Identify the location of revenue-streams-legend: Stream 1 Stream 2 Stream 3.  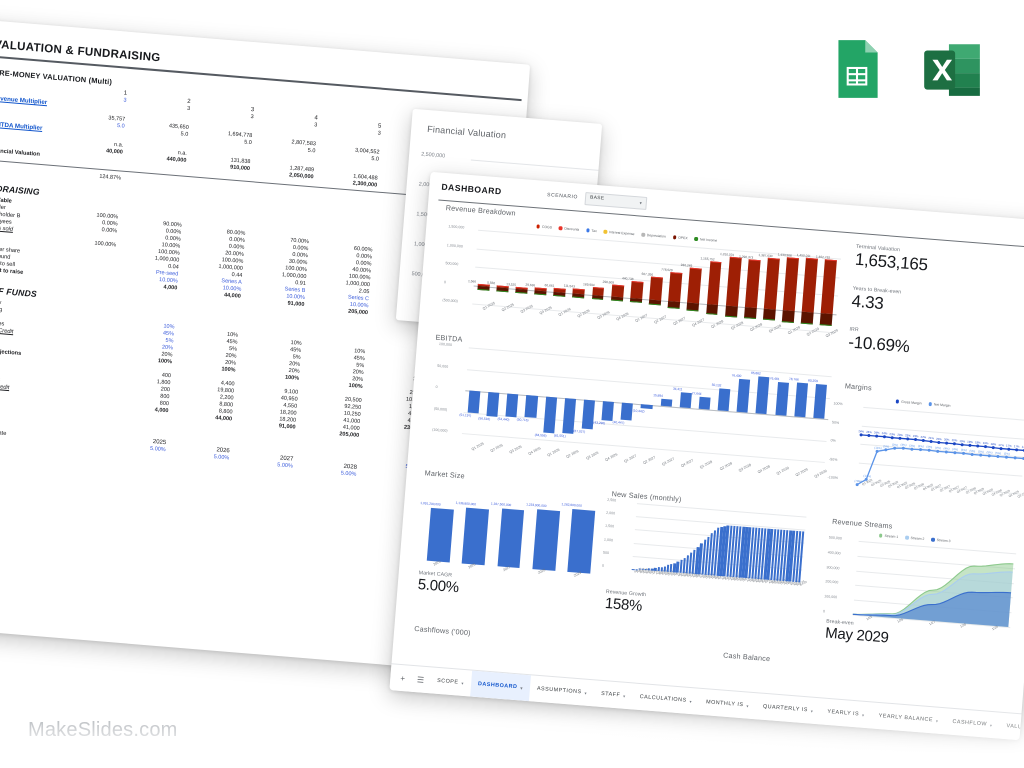
(915, 538).